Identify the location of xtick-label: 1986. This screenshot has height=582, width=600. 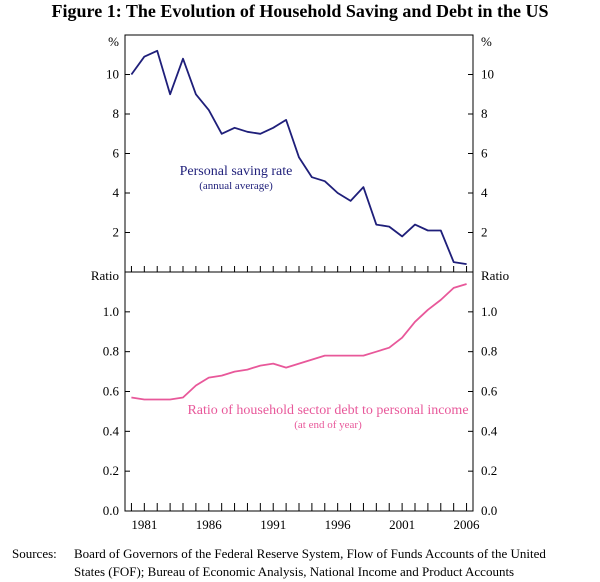
(209, 524).